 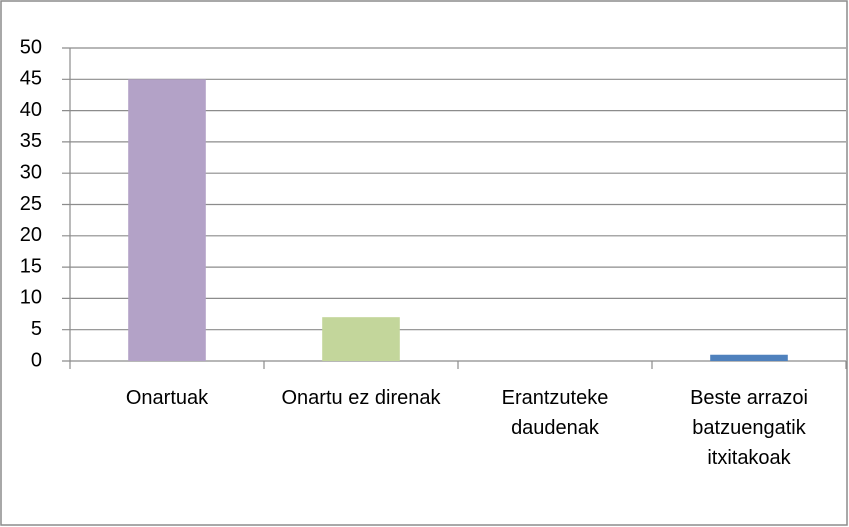 What do you see at coordinates (31, 204) in the screenshot?
I see `y-tick-label: 25` at bounding box center [31, 204].